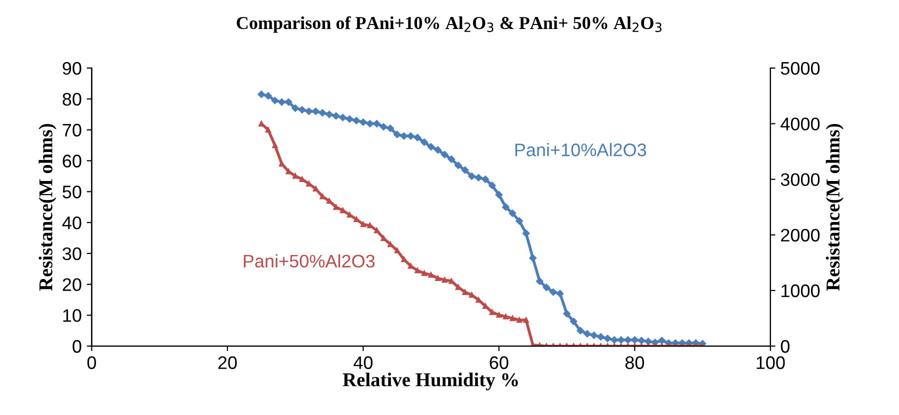  What do you see at coordinates (580, 149) in the screenshot?
I see `series-label: Pani+10%Al2O3` at bounding box center [580, 149].